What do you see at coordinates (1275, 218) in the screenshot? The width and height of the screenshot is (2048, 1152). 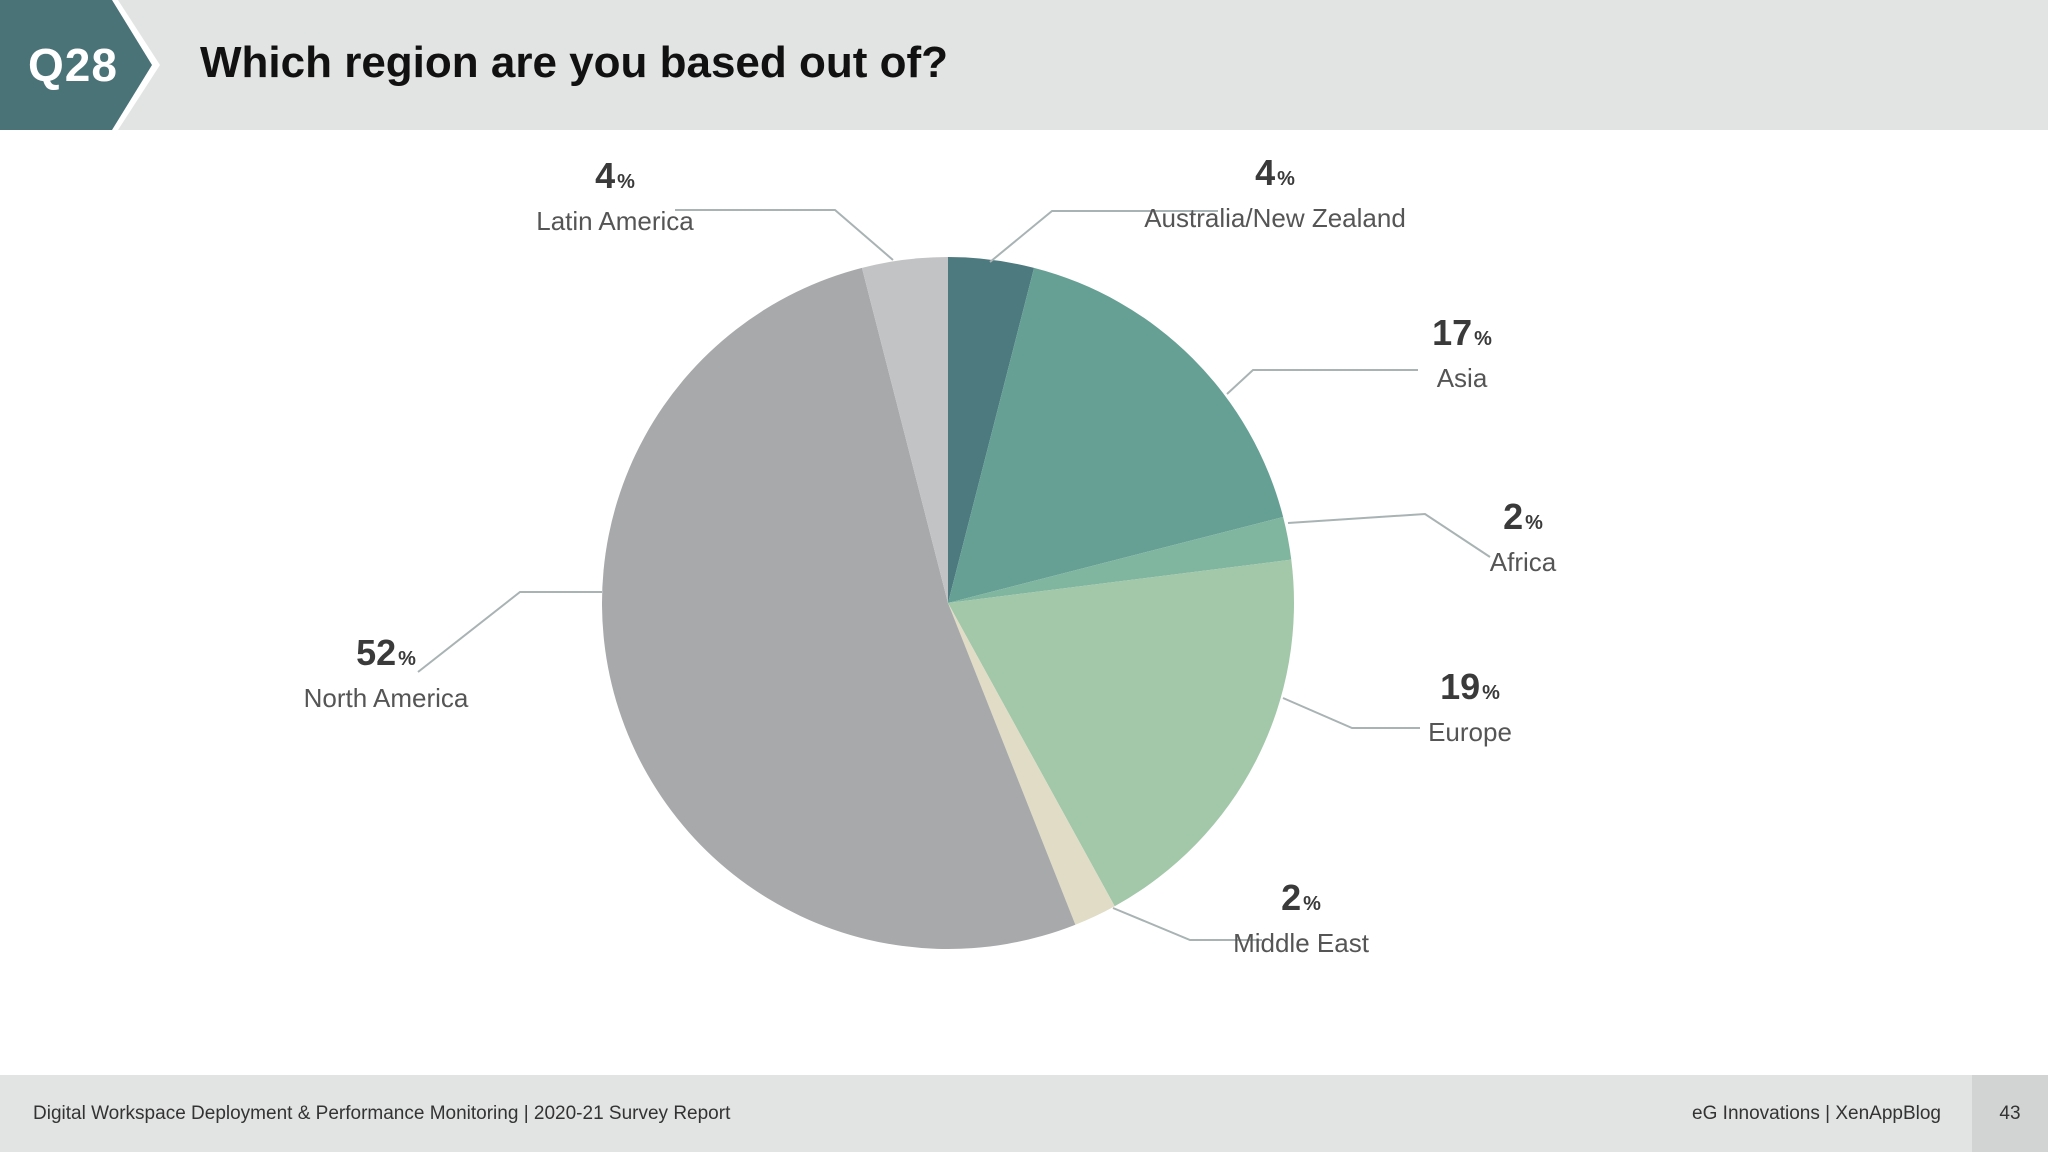 I see `category-label-australia-new-zealand: Australia/New Zealand` at bounding box center [1275, 218].